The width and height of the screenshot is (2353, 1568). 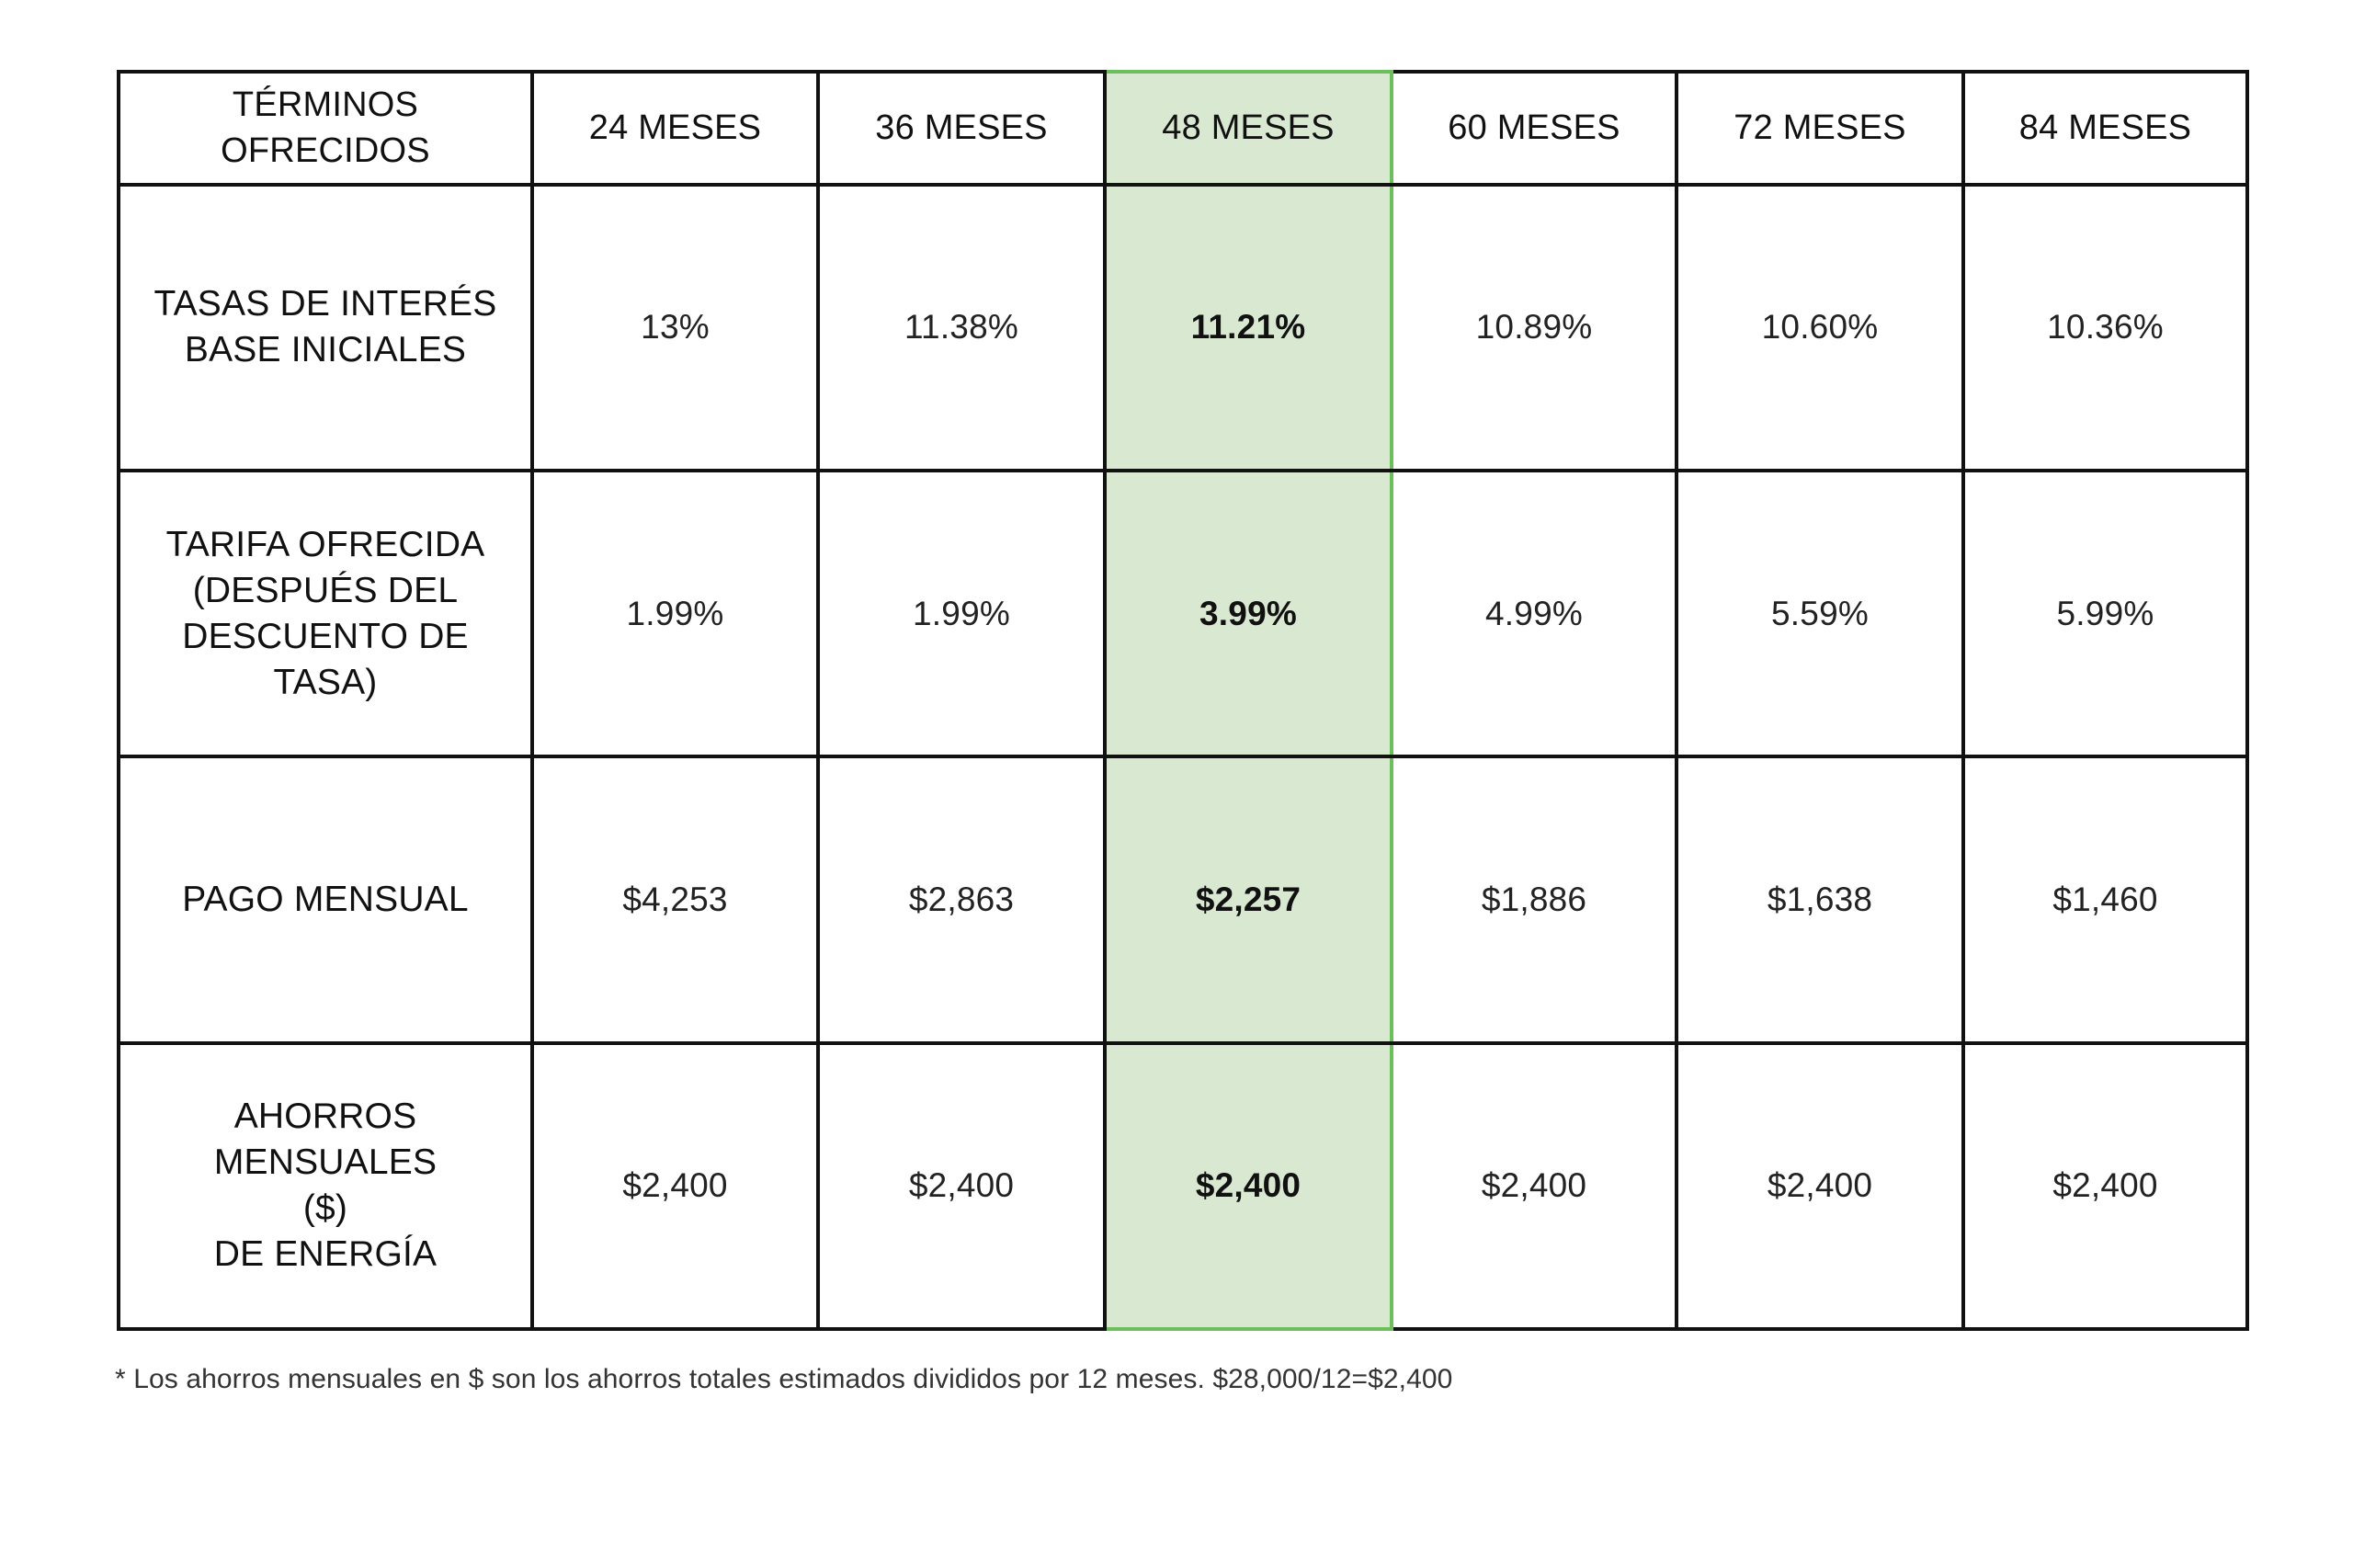 I want to click on cell-value: 5.59%, so click(x=1820, y=613).